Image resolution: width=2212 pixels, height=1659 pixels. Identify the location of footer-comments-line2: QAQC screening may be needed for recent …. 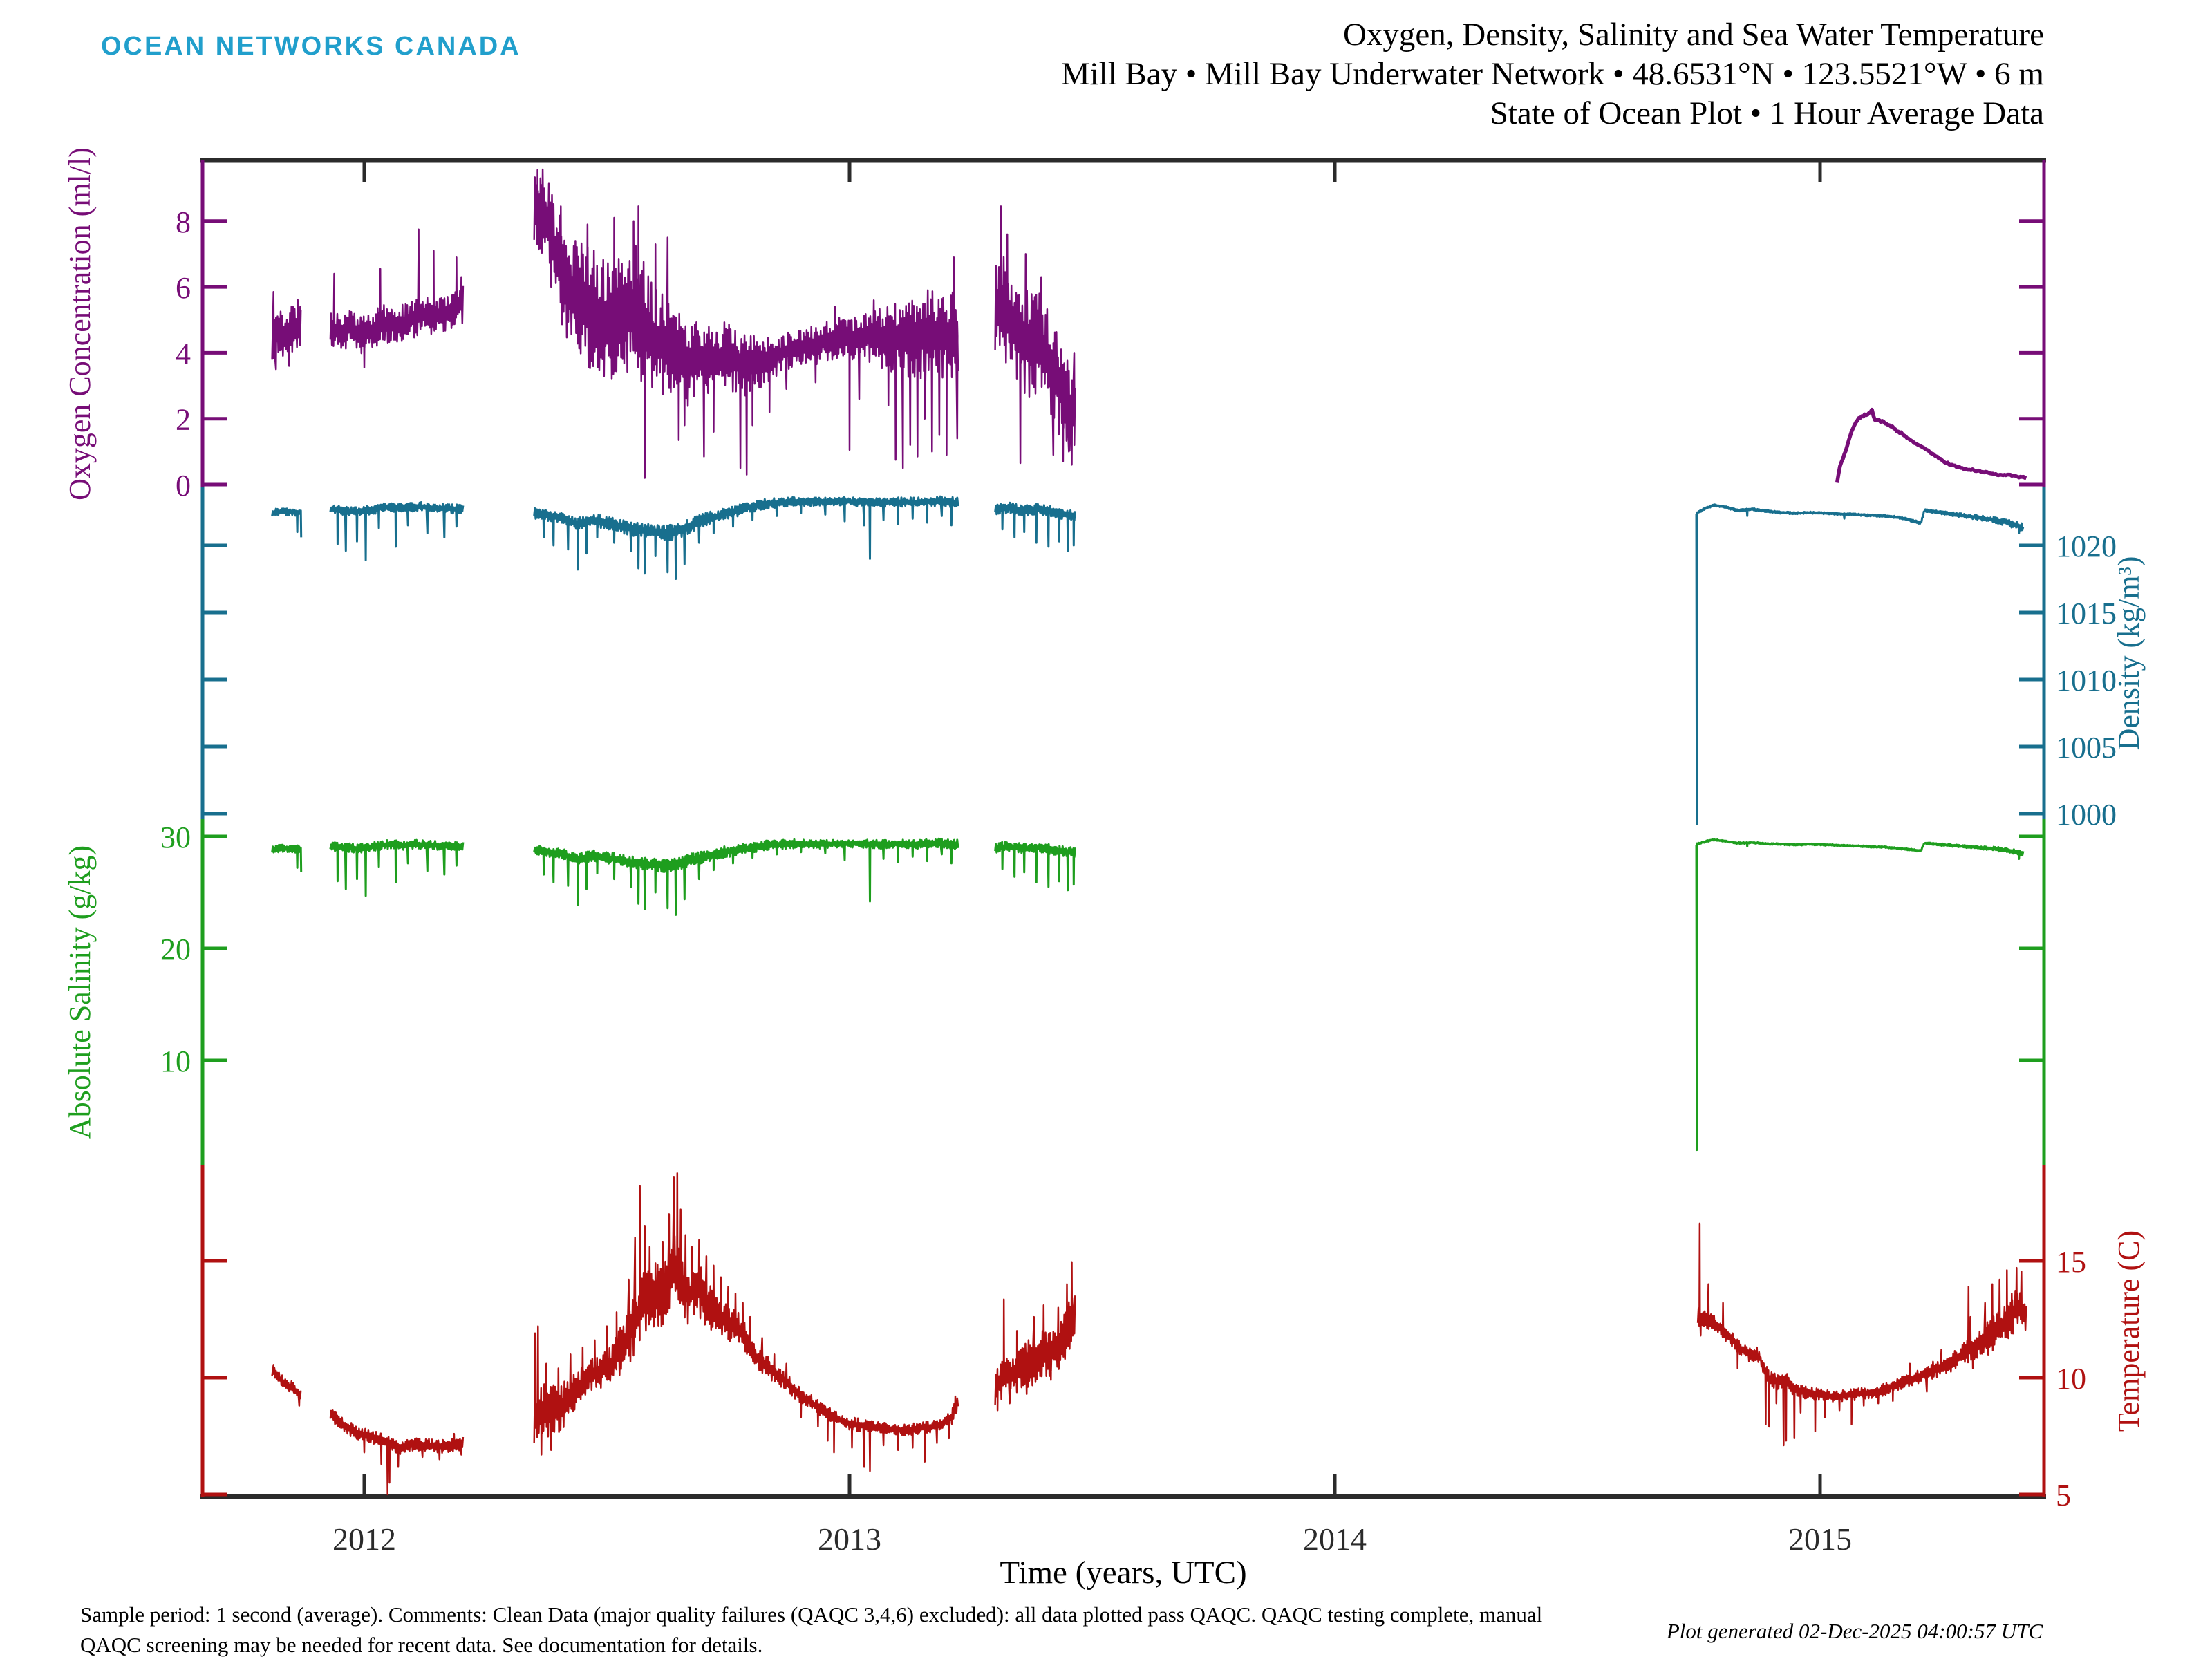
(421, 1645).